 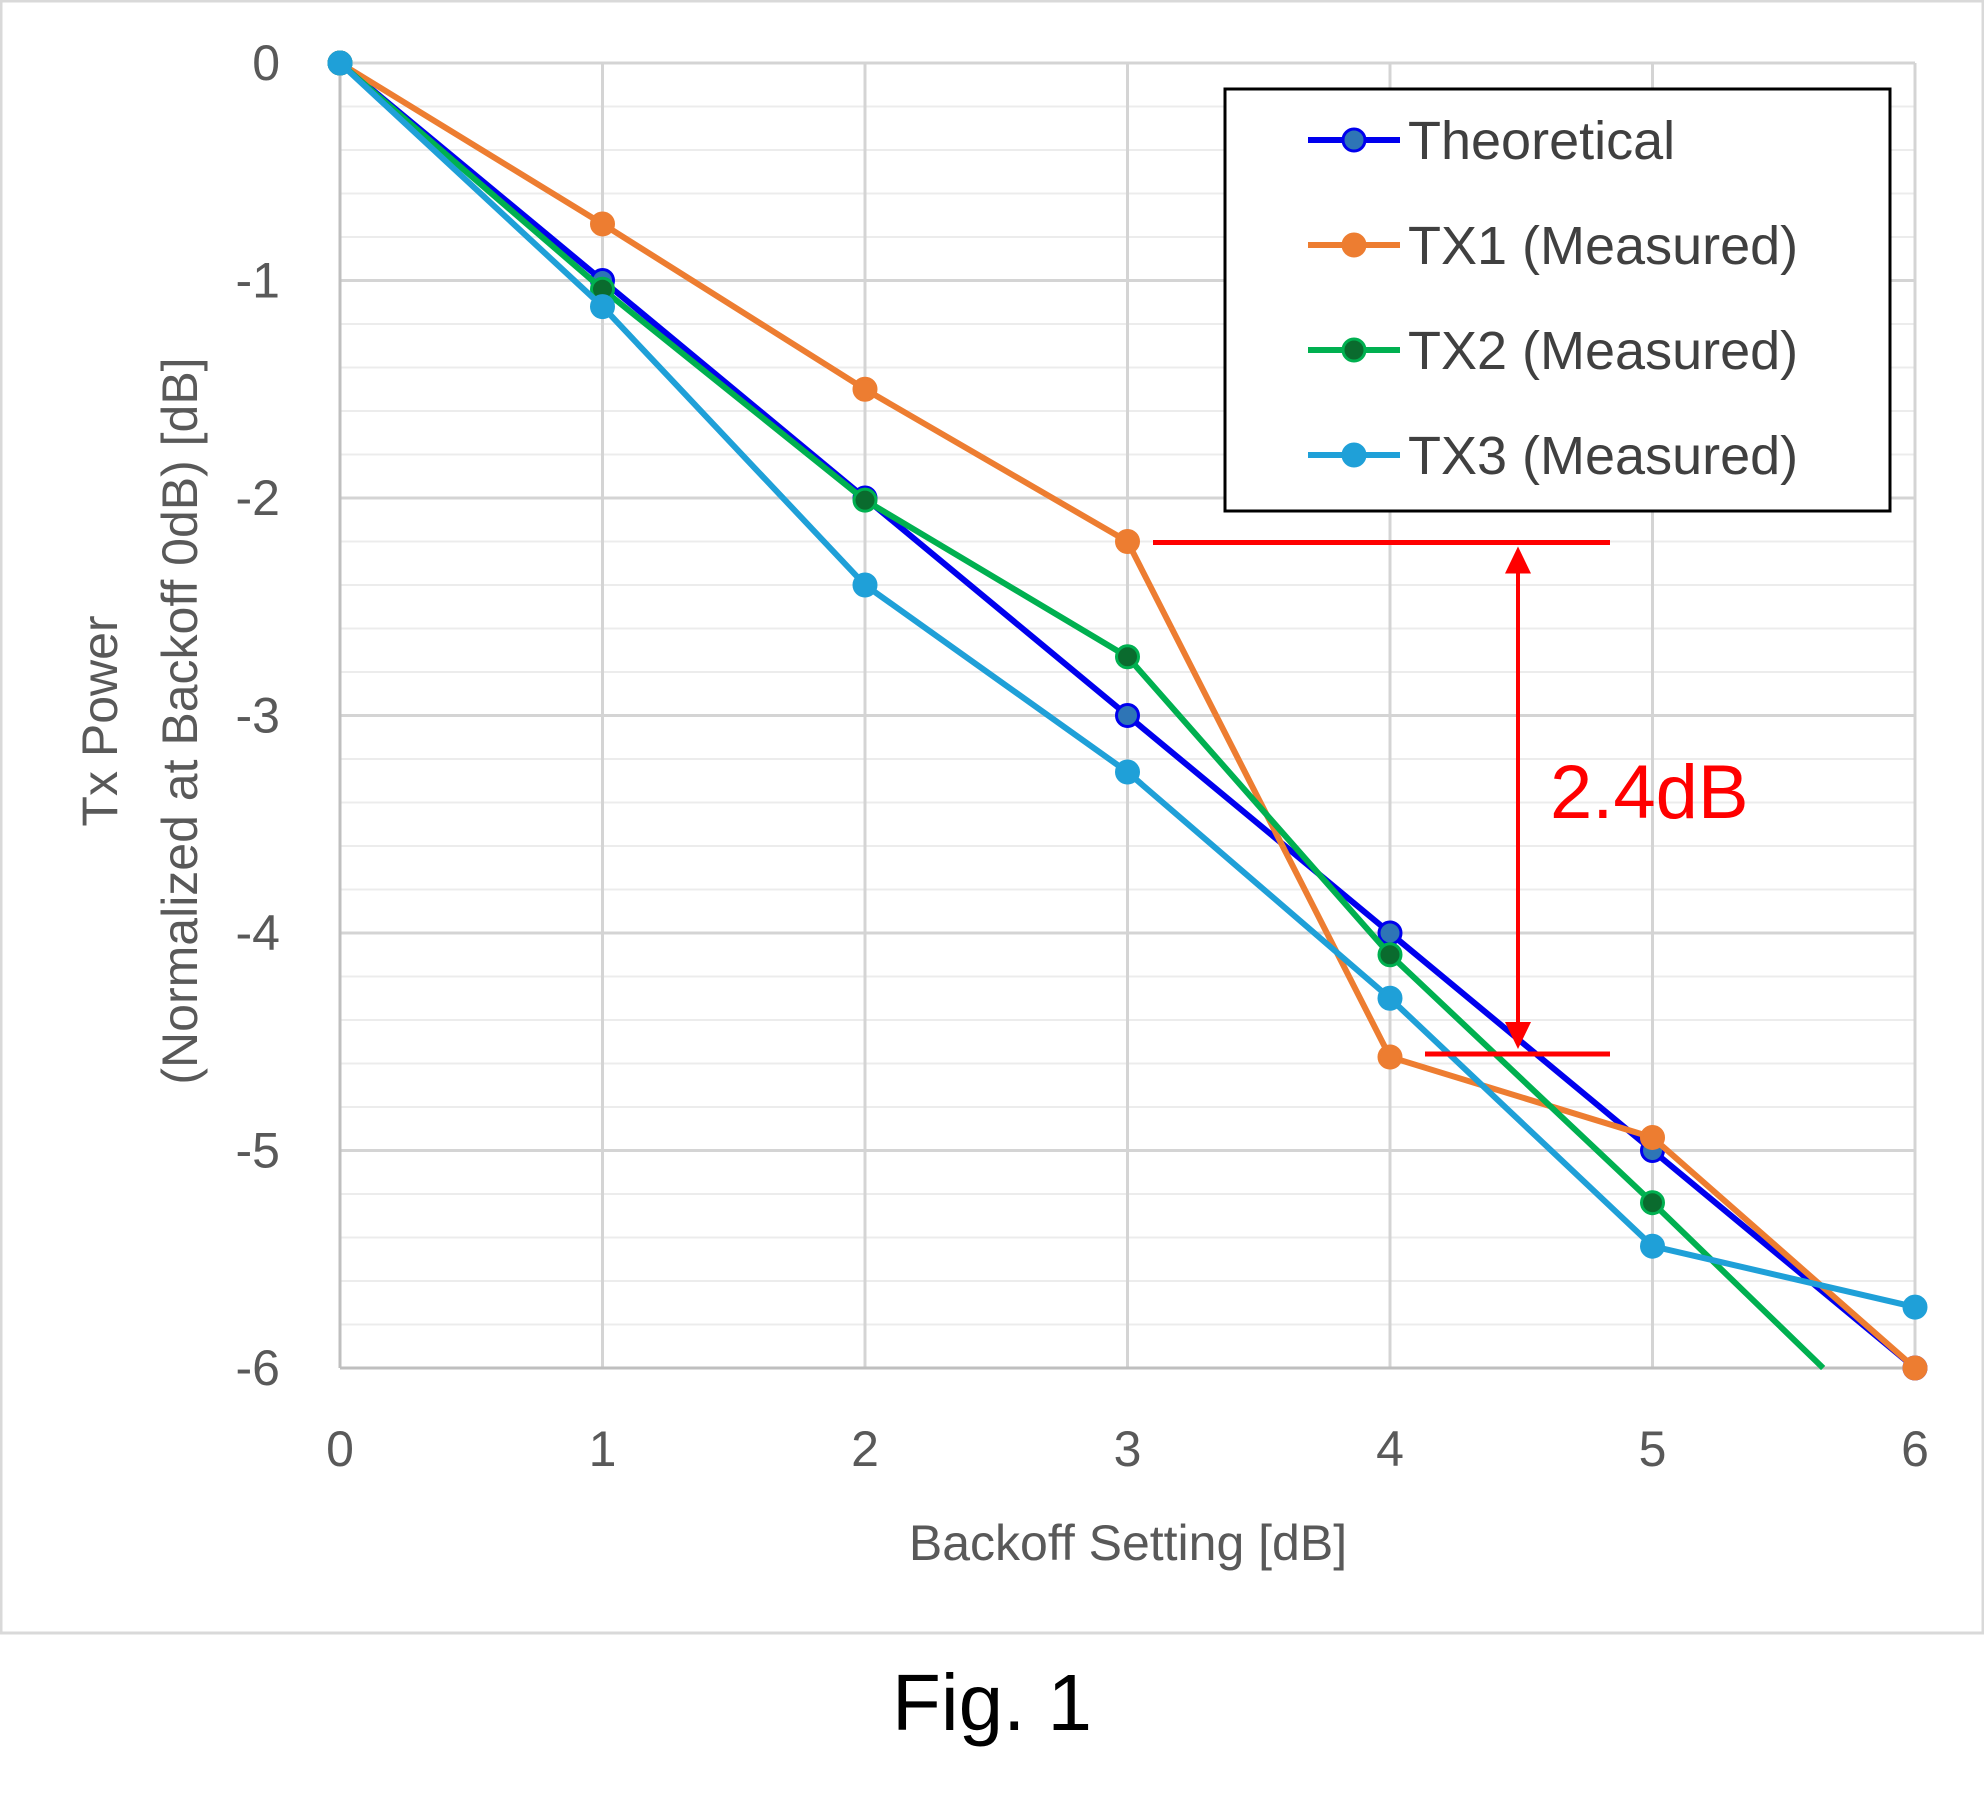 What do you see at coordinates (1128, 1543) in the screenshot?
I see `x-axis-title: Backoff Setting [dB]` at bounding box center [1128, 1543].